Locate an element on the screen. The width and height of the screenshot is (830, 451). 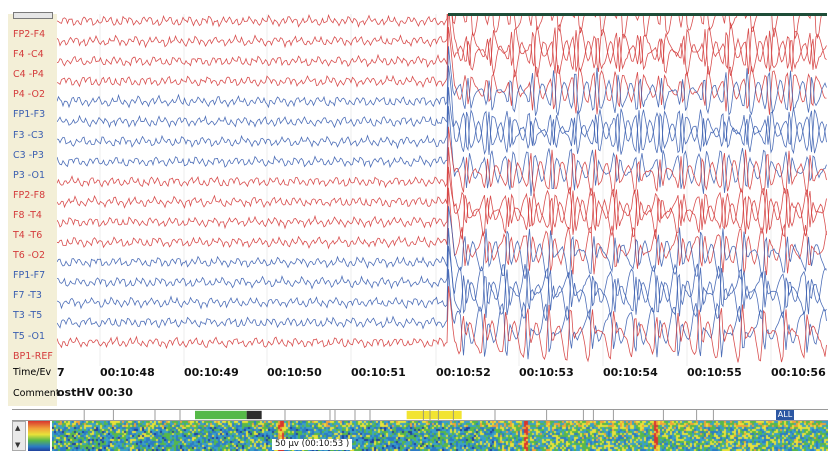
time-tick: 00:10:52 is located at coordinates (463, 372).